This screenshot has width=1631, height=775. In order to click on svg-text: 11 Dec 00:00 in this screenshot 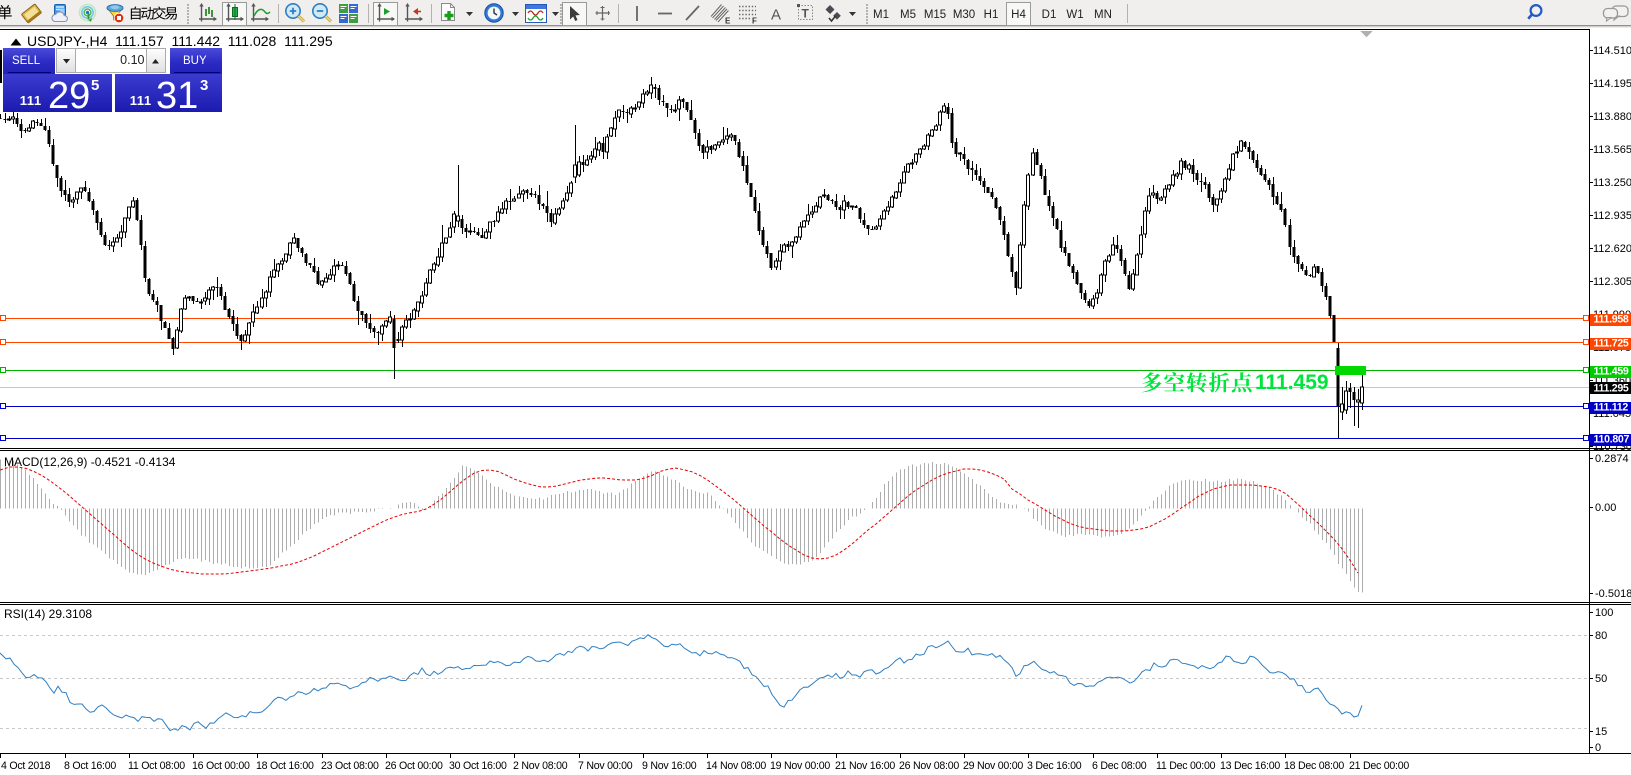, I will do `click(1186, 766)`.